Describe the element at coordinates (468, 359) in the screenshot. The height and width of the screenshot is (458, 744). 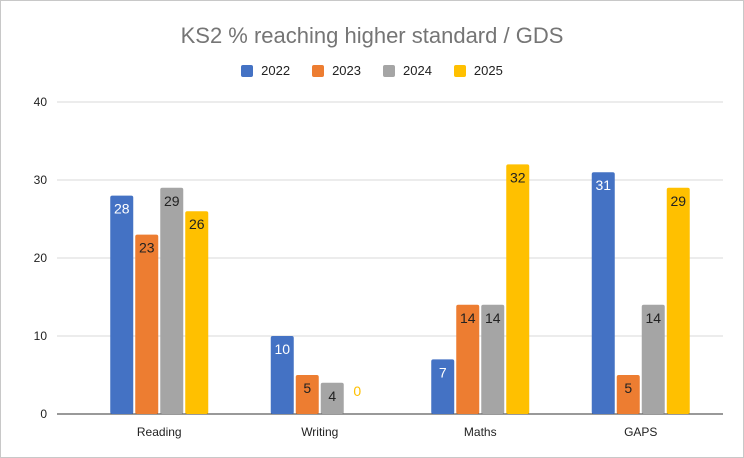
I see `bar-2023-maths` at that location.